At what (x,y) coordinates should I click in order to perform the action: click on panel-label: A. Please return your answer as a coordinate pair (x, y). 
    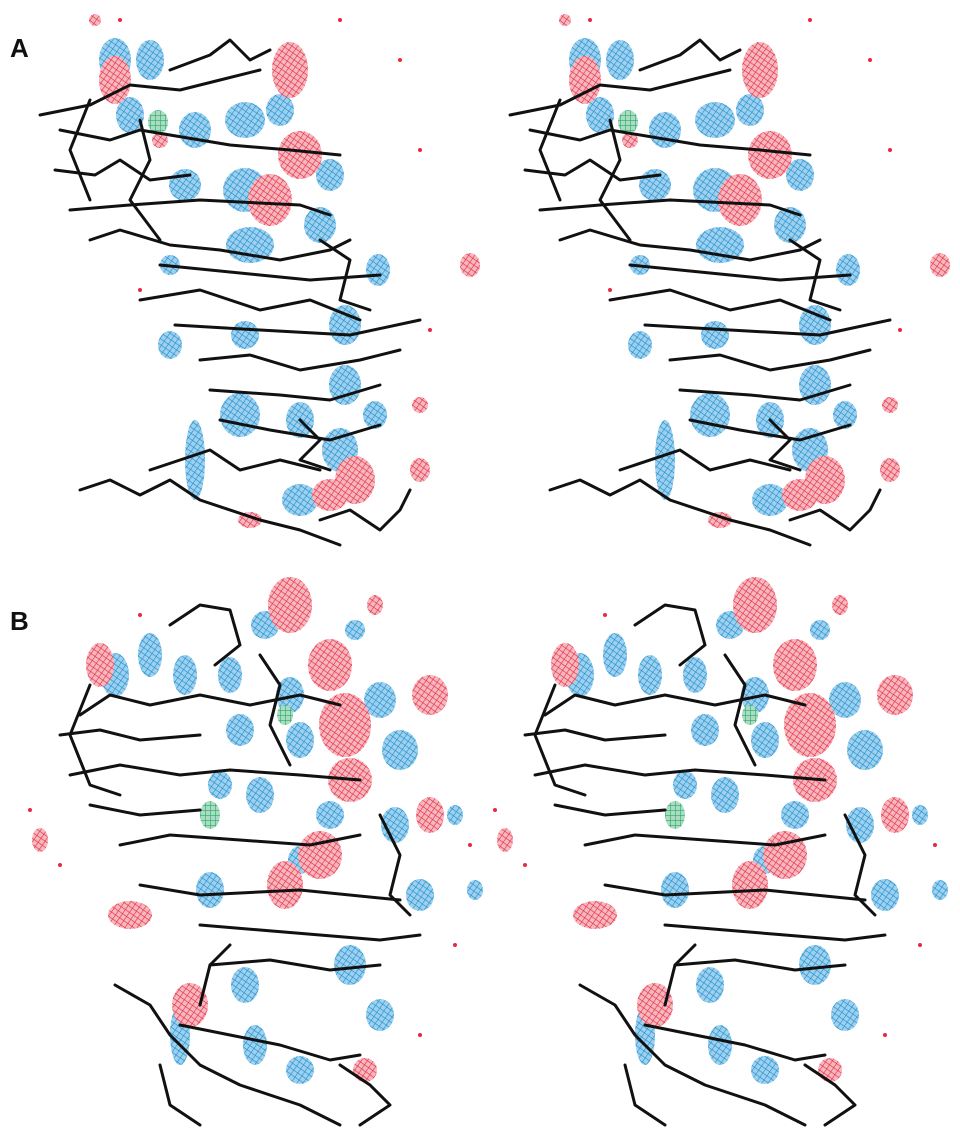
    Looking at the image, I should click on (19, 48).